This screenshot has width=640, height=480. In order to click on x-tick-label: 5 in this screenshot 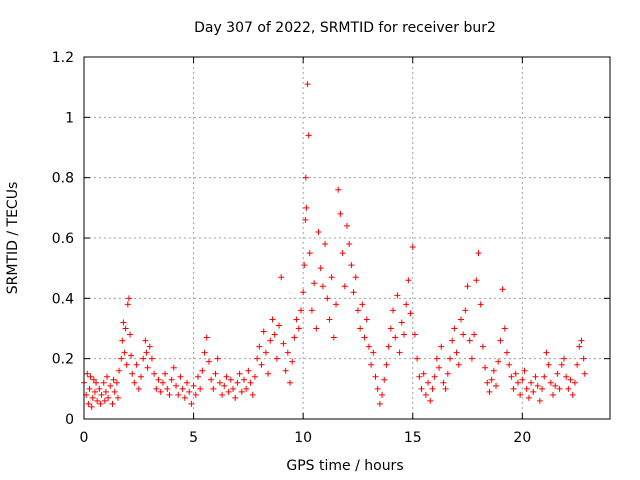, I will do `click(193, 438)`.